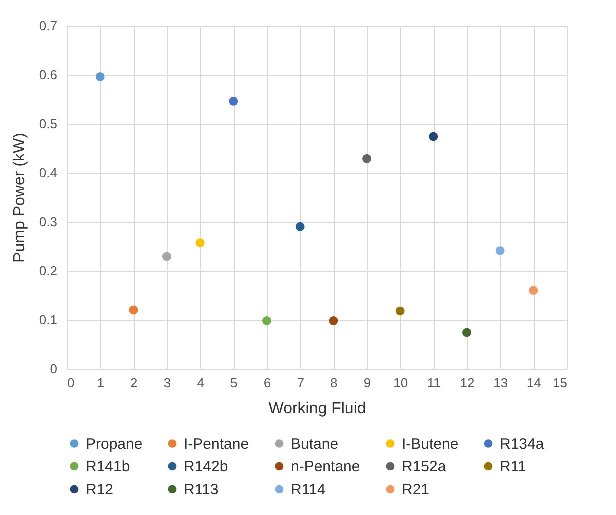 This screenshot has height=515, width=616. Describe the element at coordinates (467, 383) in the screenshot. I see `x-tick-label: 12` at that location.